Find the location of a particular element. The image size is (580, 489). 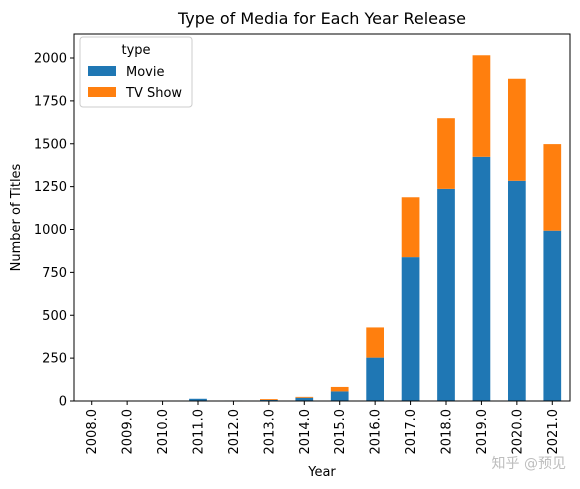

x-tick-label: 2014.0 is located at coordinates (305, 432).